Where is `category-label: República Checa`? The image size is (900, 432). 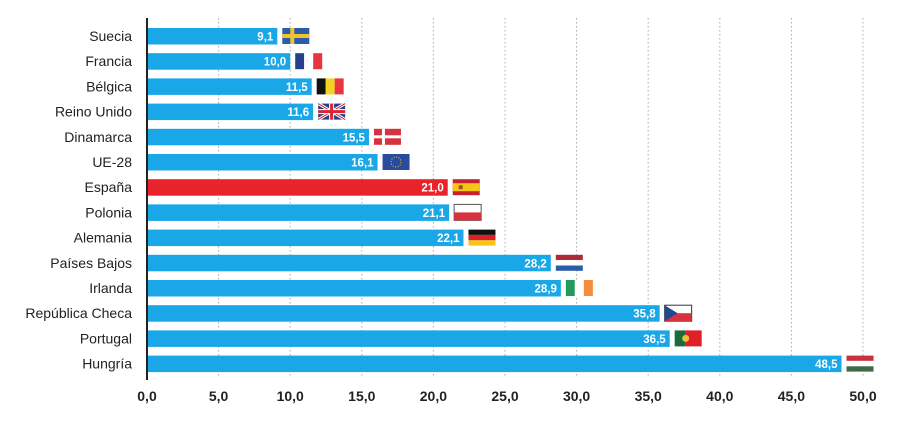
category-label: República Checa is located at coordinates (78, 313).